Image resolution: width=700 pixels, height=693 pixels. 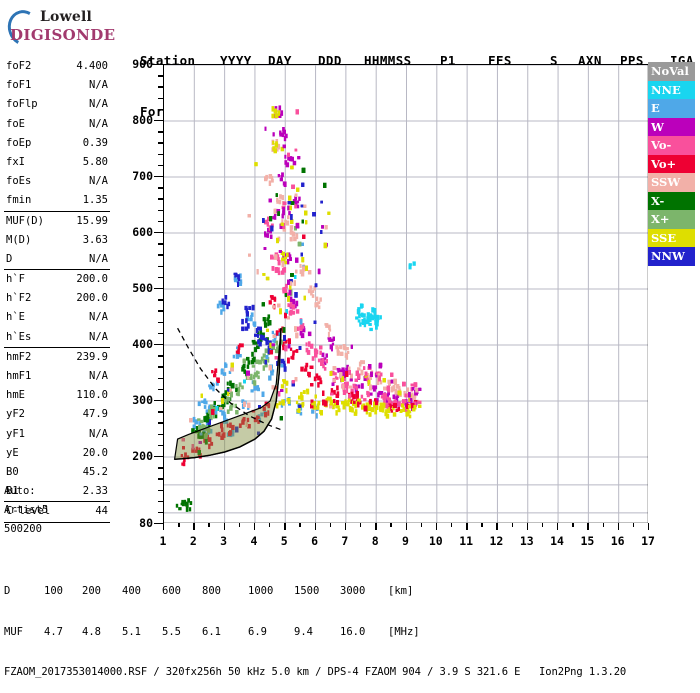 What do you see at coordinates (19, 85) in the screenshot?
I see `param-key: foF1` at bounding box center [19, 85].